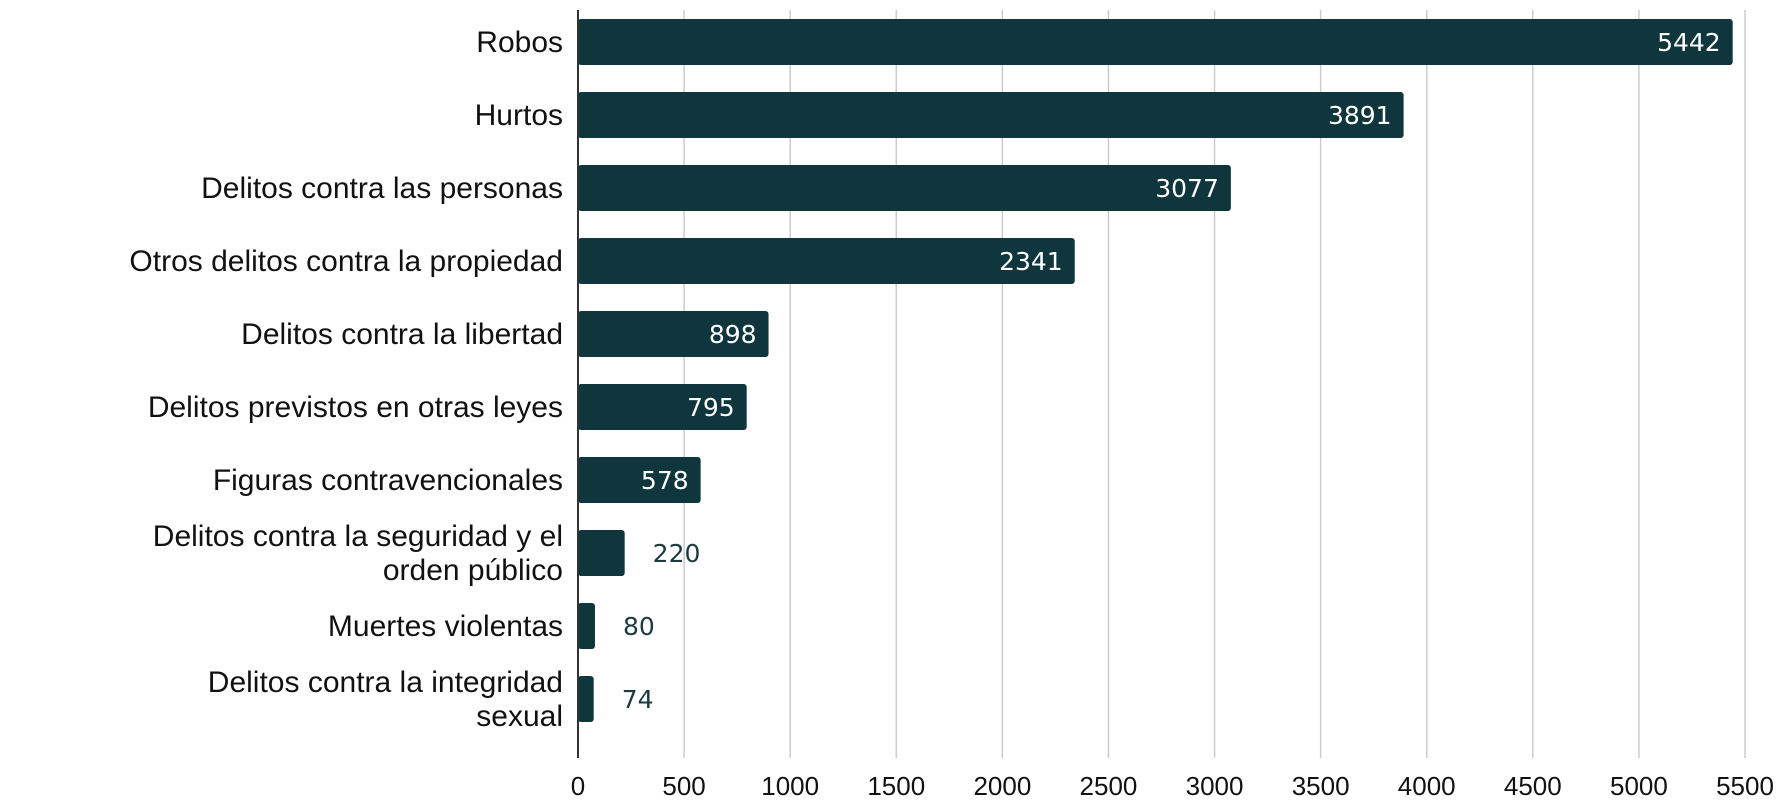 Image resolution: width=1791 pixels, height=800 pixels. What do you see at coordinates (1187, 188) in the screenshot?
I see `data-label: 3077` at bounding box center [1187, 188].